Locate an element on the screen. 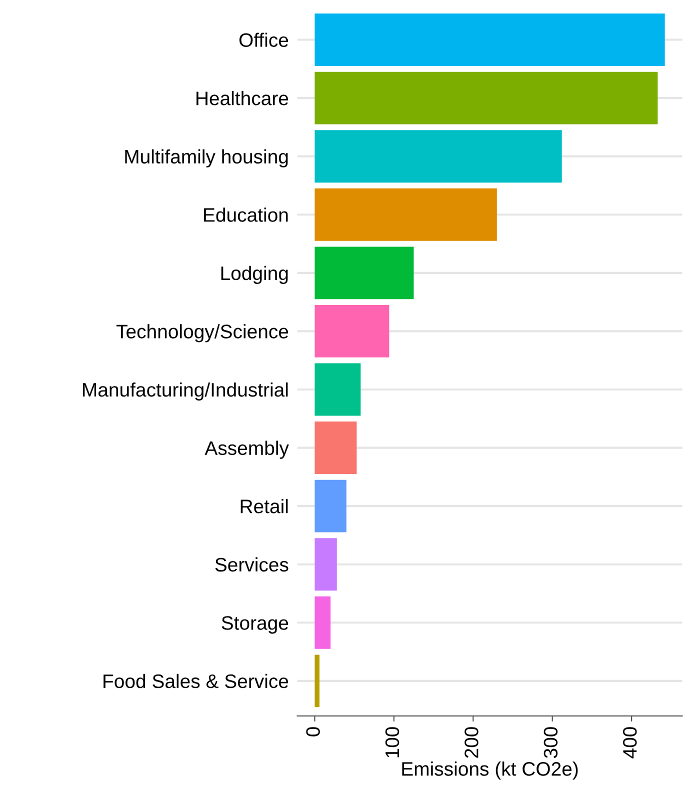 This screenshot has height=799, width=685. y-tick-label: Services is located at coordinates (251, 564).